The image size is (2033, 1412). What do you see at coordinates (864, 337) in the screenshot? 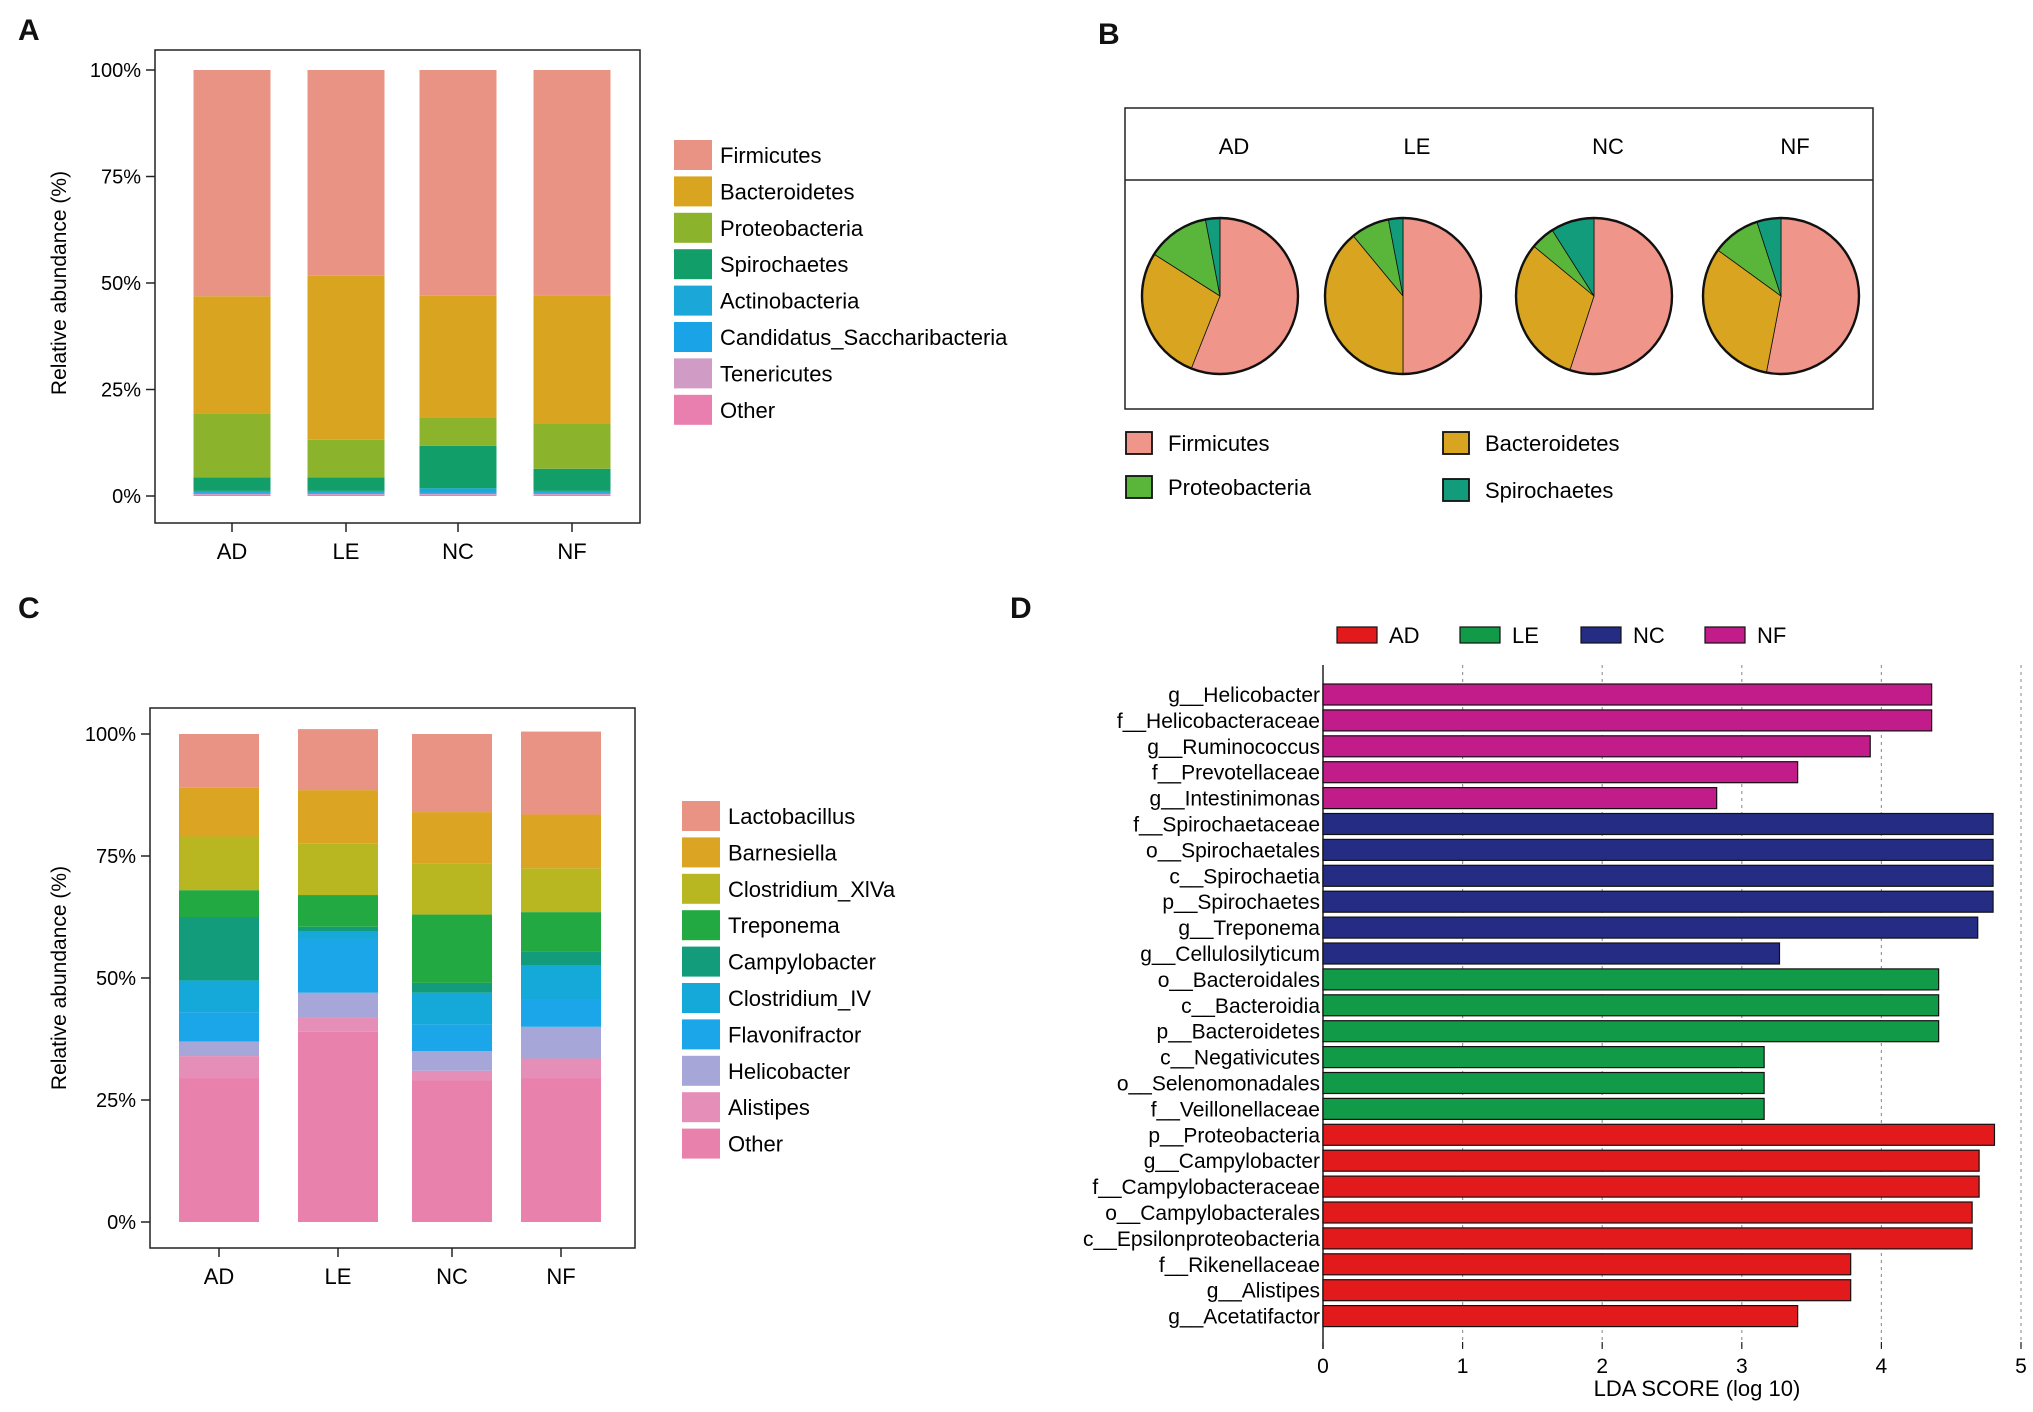
I see `legend-label: Candidatus_Saccharibacteria` at bounding box center [864, 337].